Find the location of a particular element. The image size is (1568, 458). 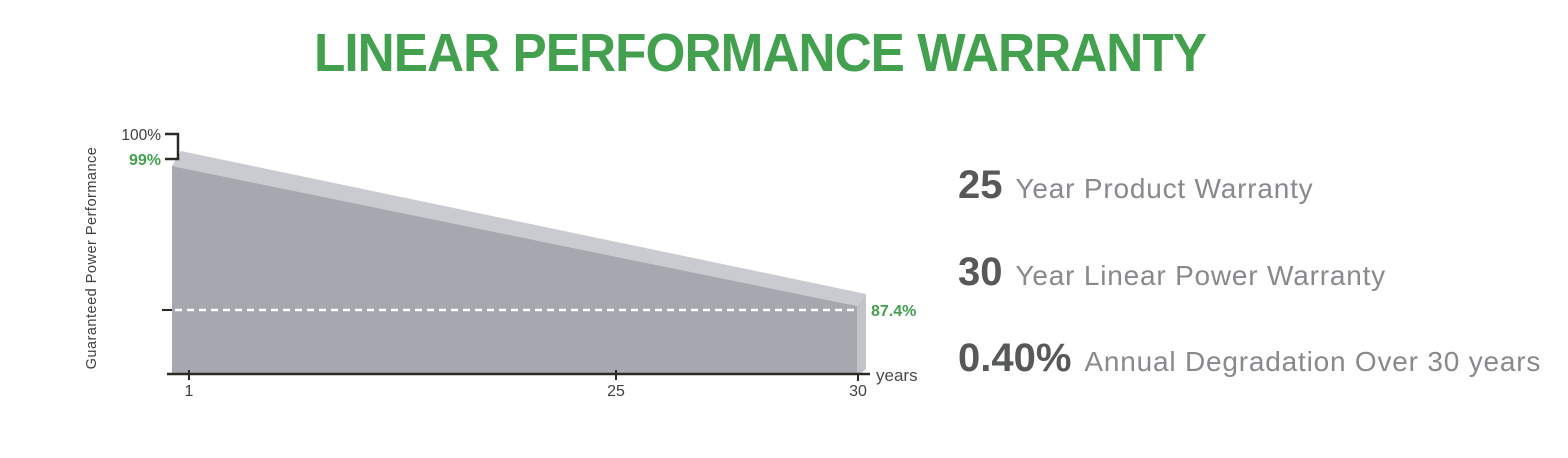

y-tick-99: 99% is located at coordinates (145, 160).